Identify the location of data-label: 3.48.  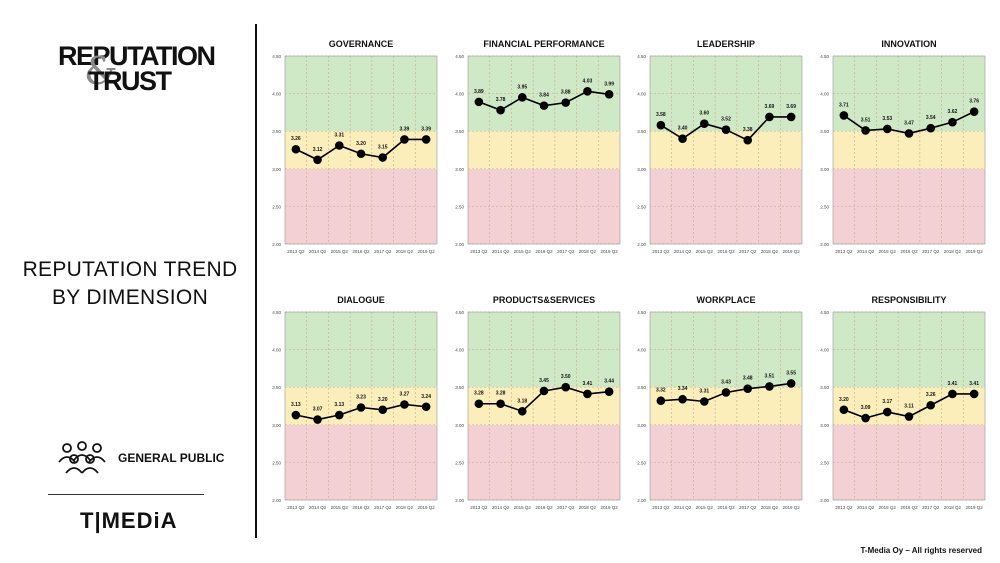
(748, 379).